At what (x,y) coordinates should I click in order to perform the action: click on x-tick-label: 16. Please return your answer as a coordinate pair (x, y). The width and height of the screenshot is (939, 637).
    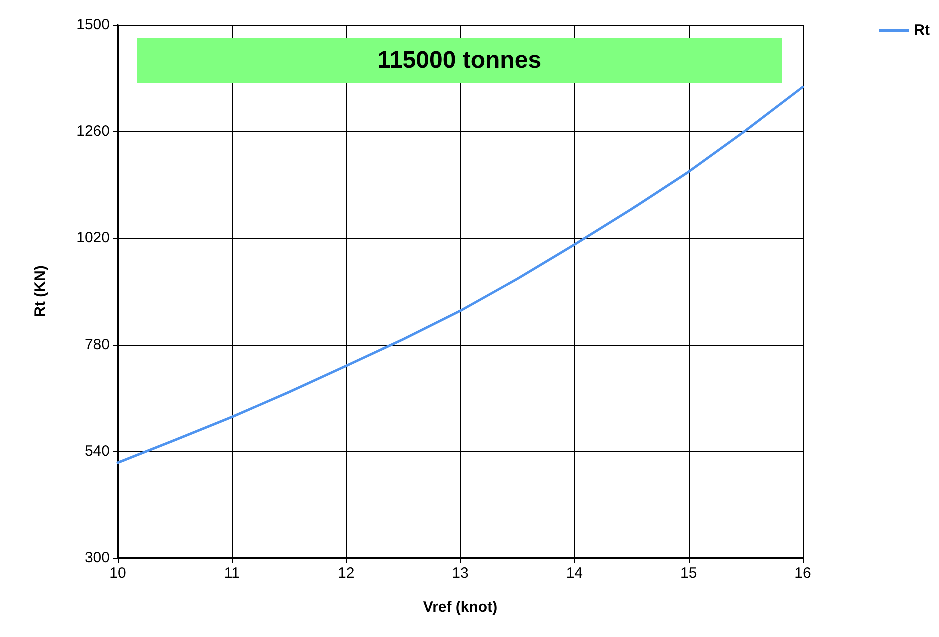
    Looking at the image, I should click on (803, 573).